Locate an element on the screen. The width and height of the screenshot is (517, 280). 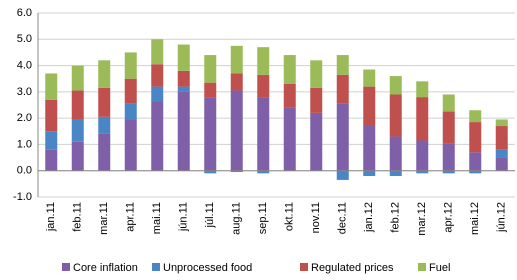
x-tick-label: aug.11 is located at coordinates (237, 218).